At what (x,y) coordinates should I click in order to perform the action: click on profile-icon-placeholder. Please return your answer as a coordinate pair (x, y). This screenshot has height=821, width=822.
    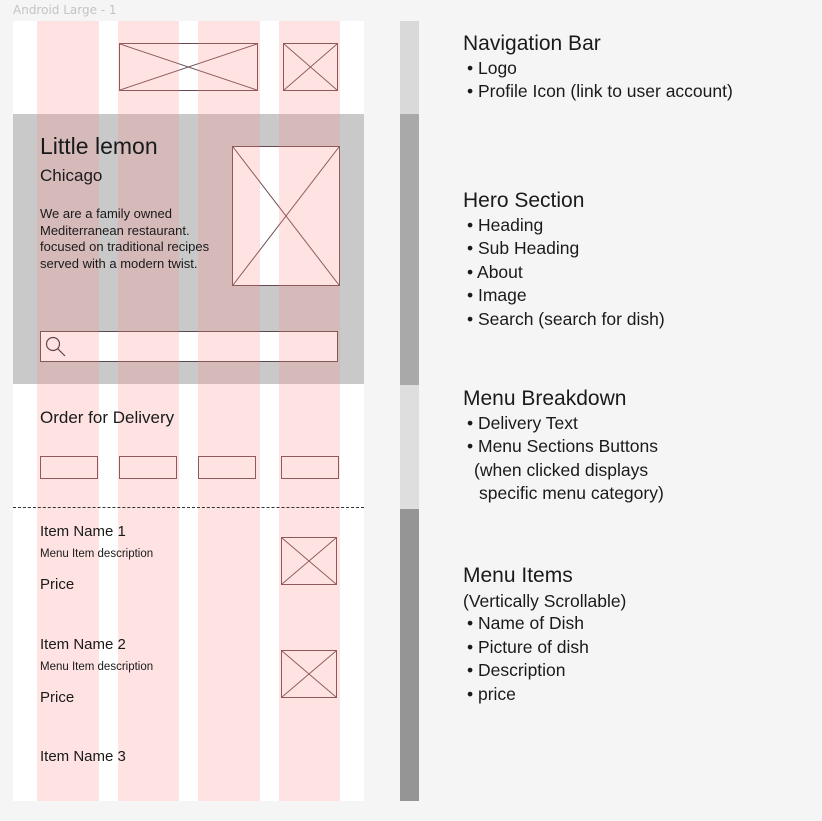
    Looking at the image, I should click on (310, 67).